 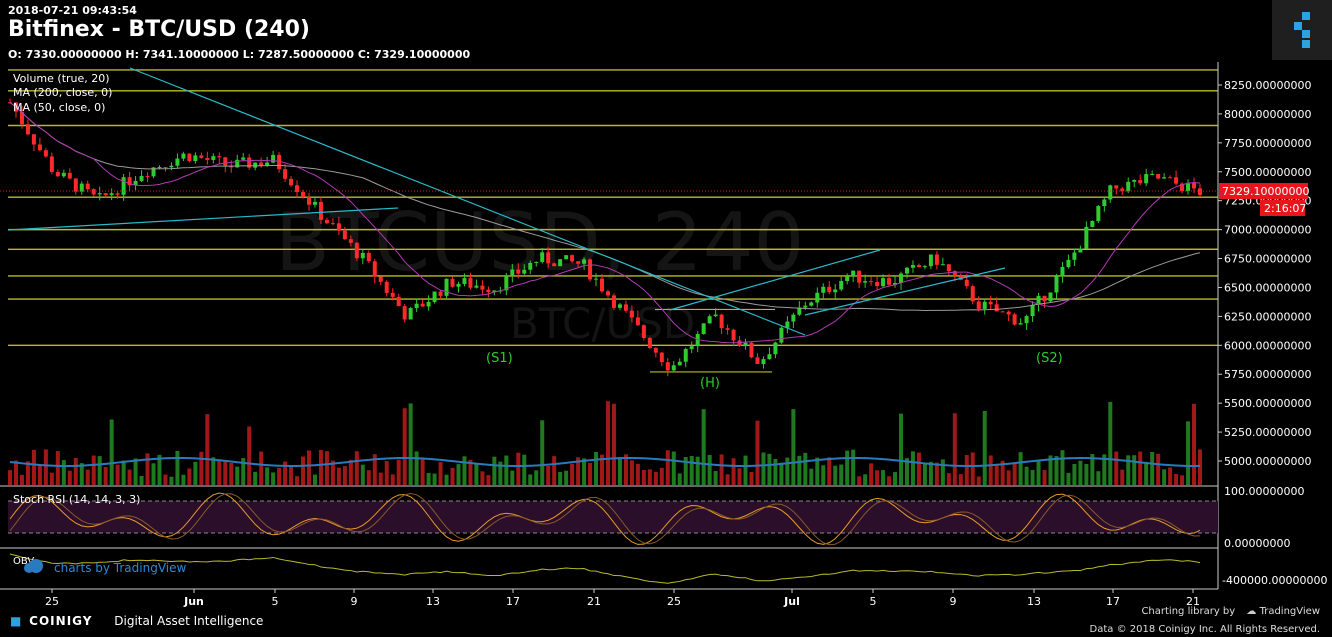 I want to click on tradingview-badge: charts by TradingView, so click(x=105, y=567).